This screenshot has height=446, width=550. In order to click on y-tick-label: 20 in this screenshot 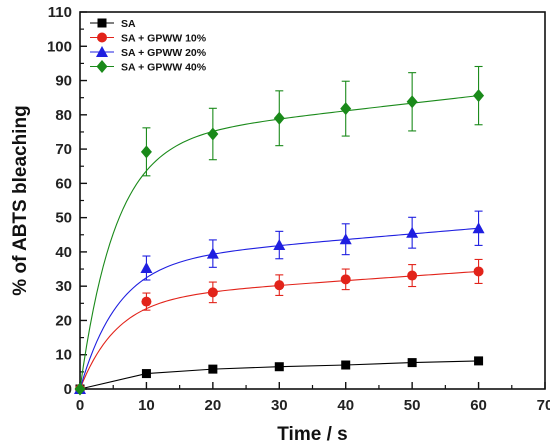, I will do `click(63, 320)`.